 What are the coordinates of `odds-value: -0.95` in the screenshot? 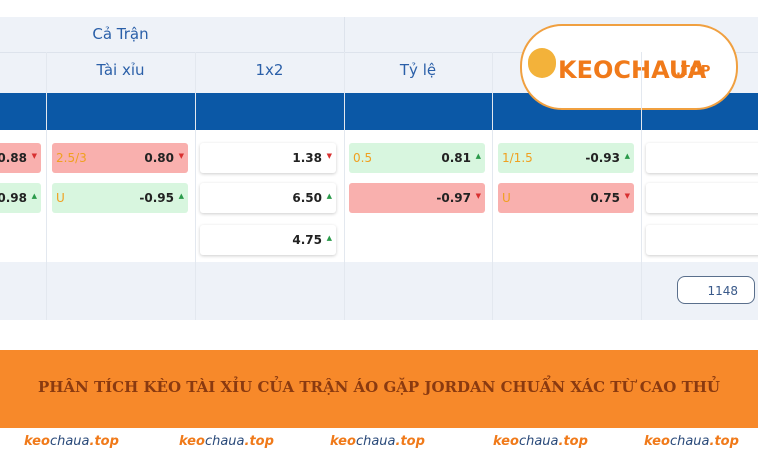 It's located at (156, 198).